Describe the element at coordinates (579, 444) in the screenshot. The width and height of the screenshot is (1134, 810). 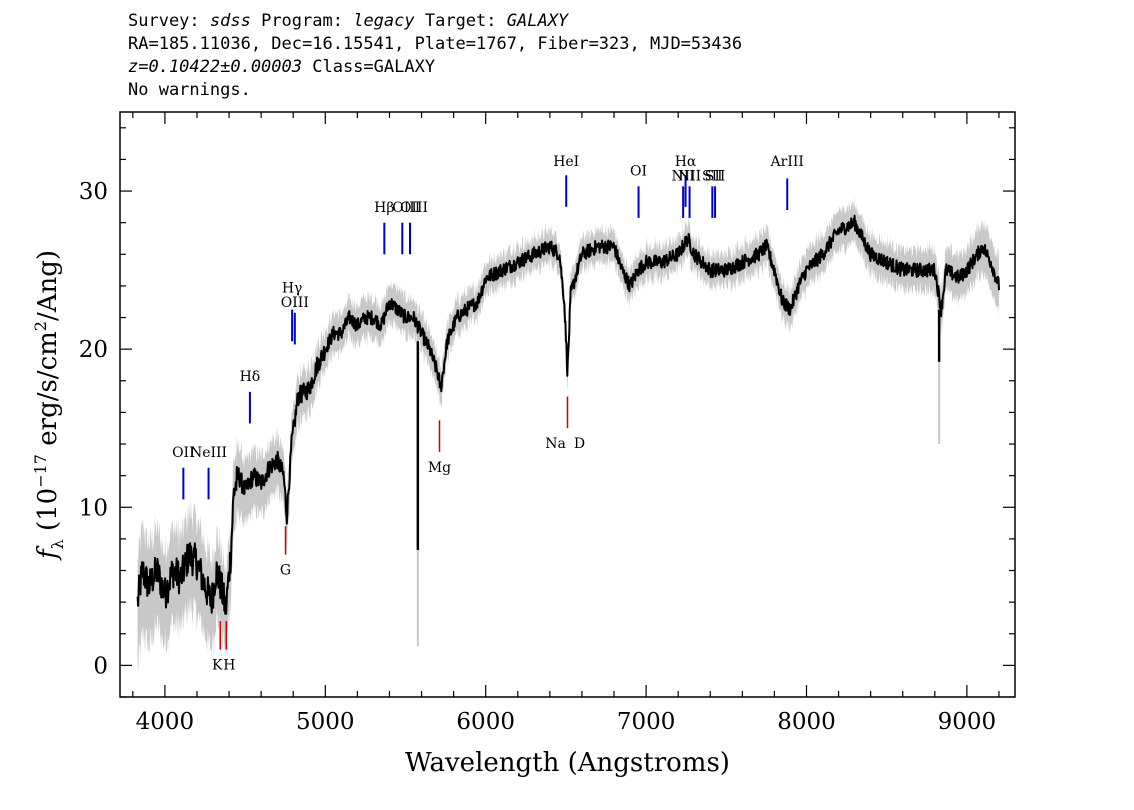
I see `absorption-line-label: D` at that location.